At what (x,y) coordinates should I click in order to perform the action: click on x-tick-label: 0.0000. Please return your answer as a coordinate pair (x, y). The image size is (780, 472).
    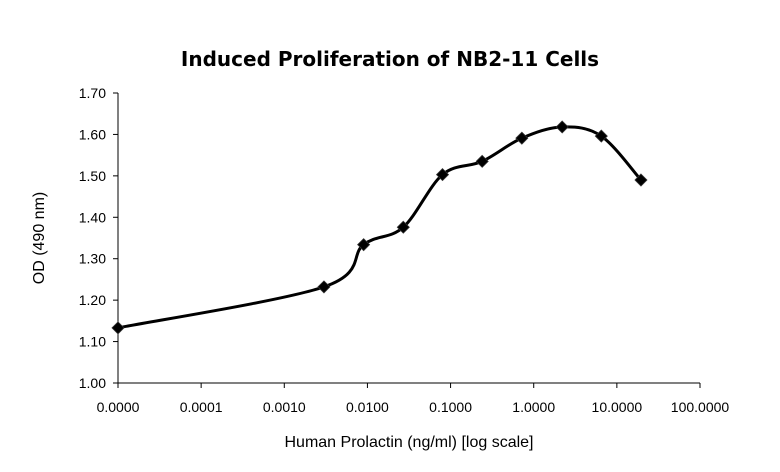
    Looking at the image, I should click on (118, 407).